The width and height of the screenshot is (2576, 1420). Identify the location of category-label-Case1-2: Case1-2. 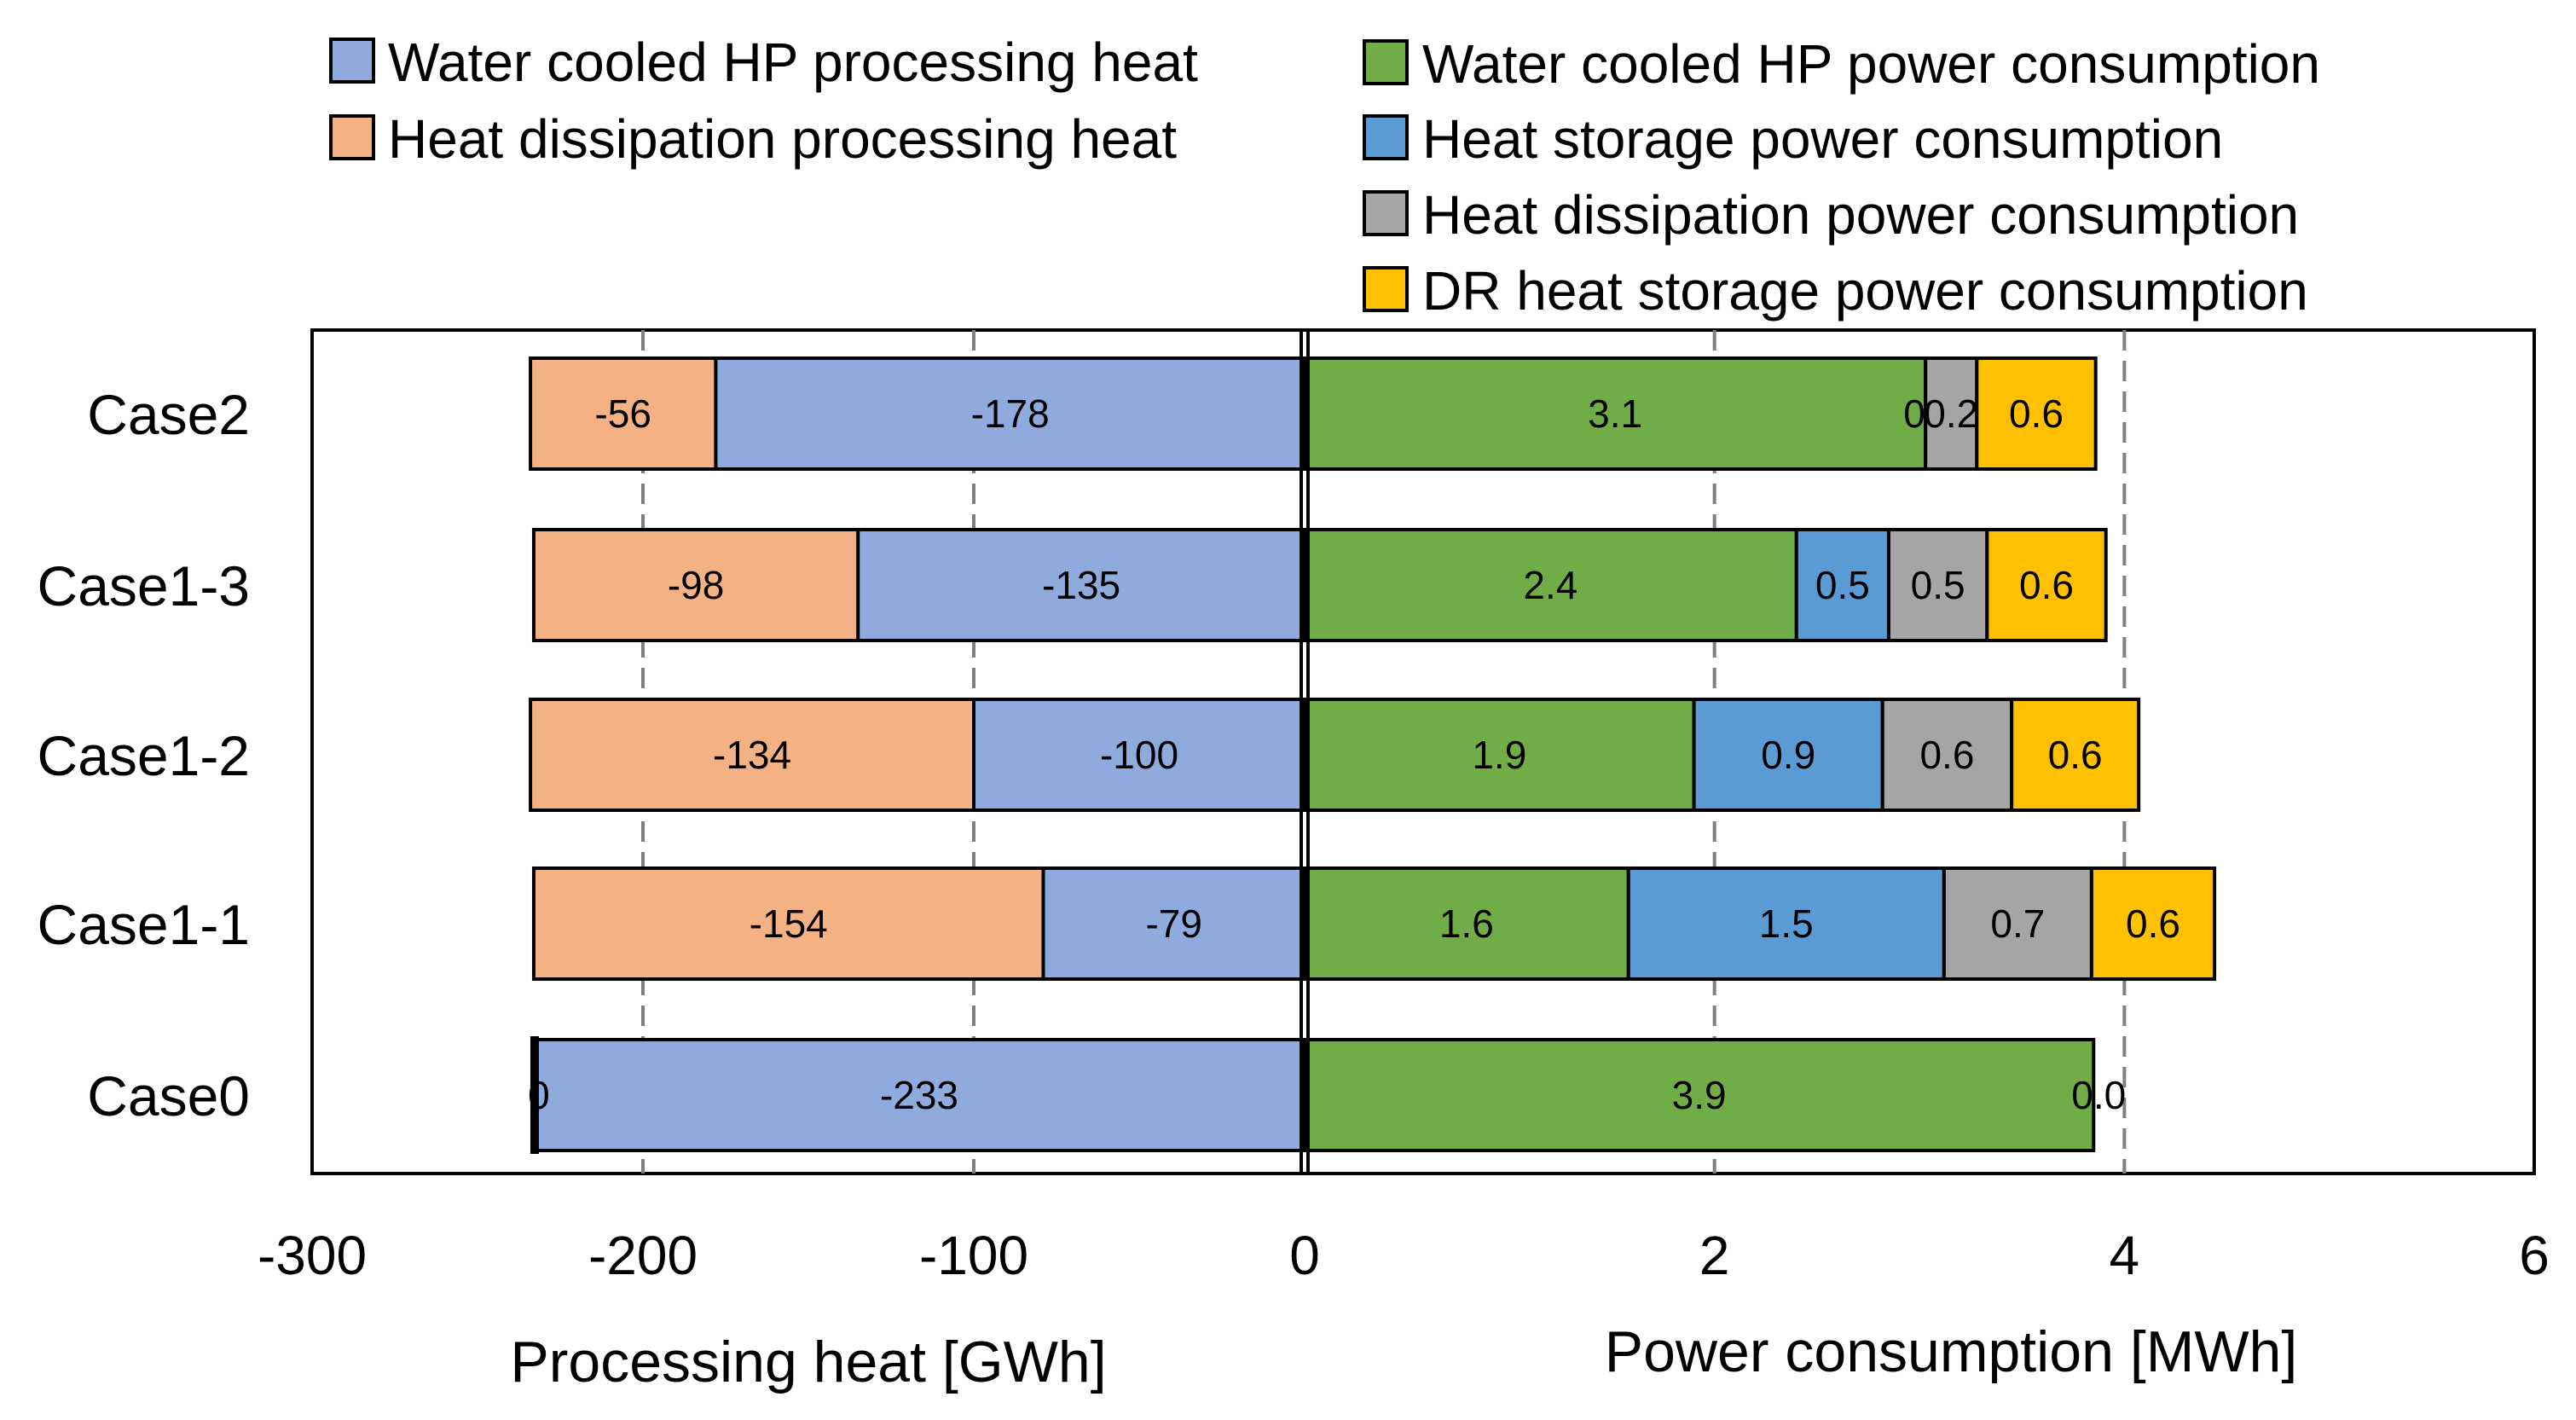
(144, 755).